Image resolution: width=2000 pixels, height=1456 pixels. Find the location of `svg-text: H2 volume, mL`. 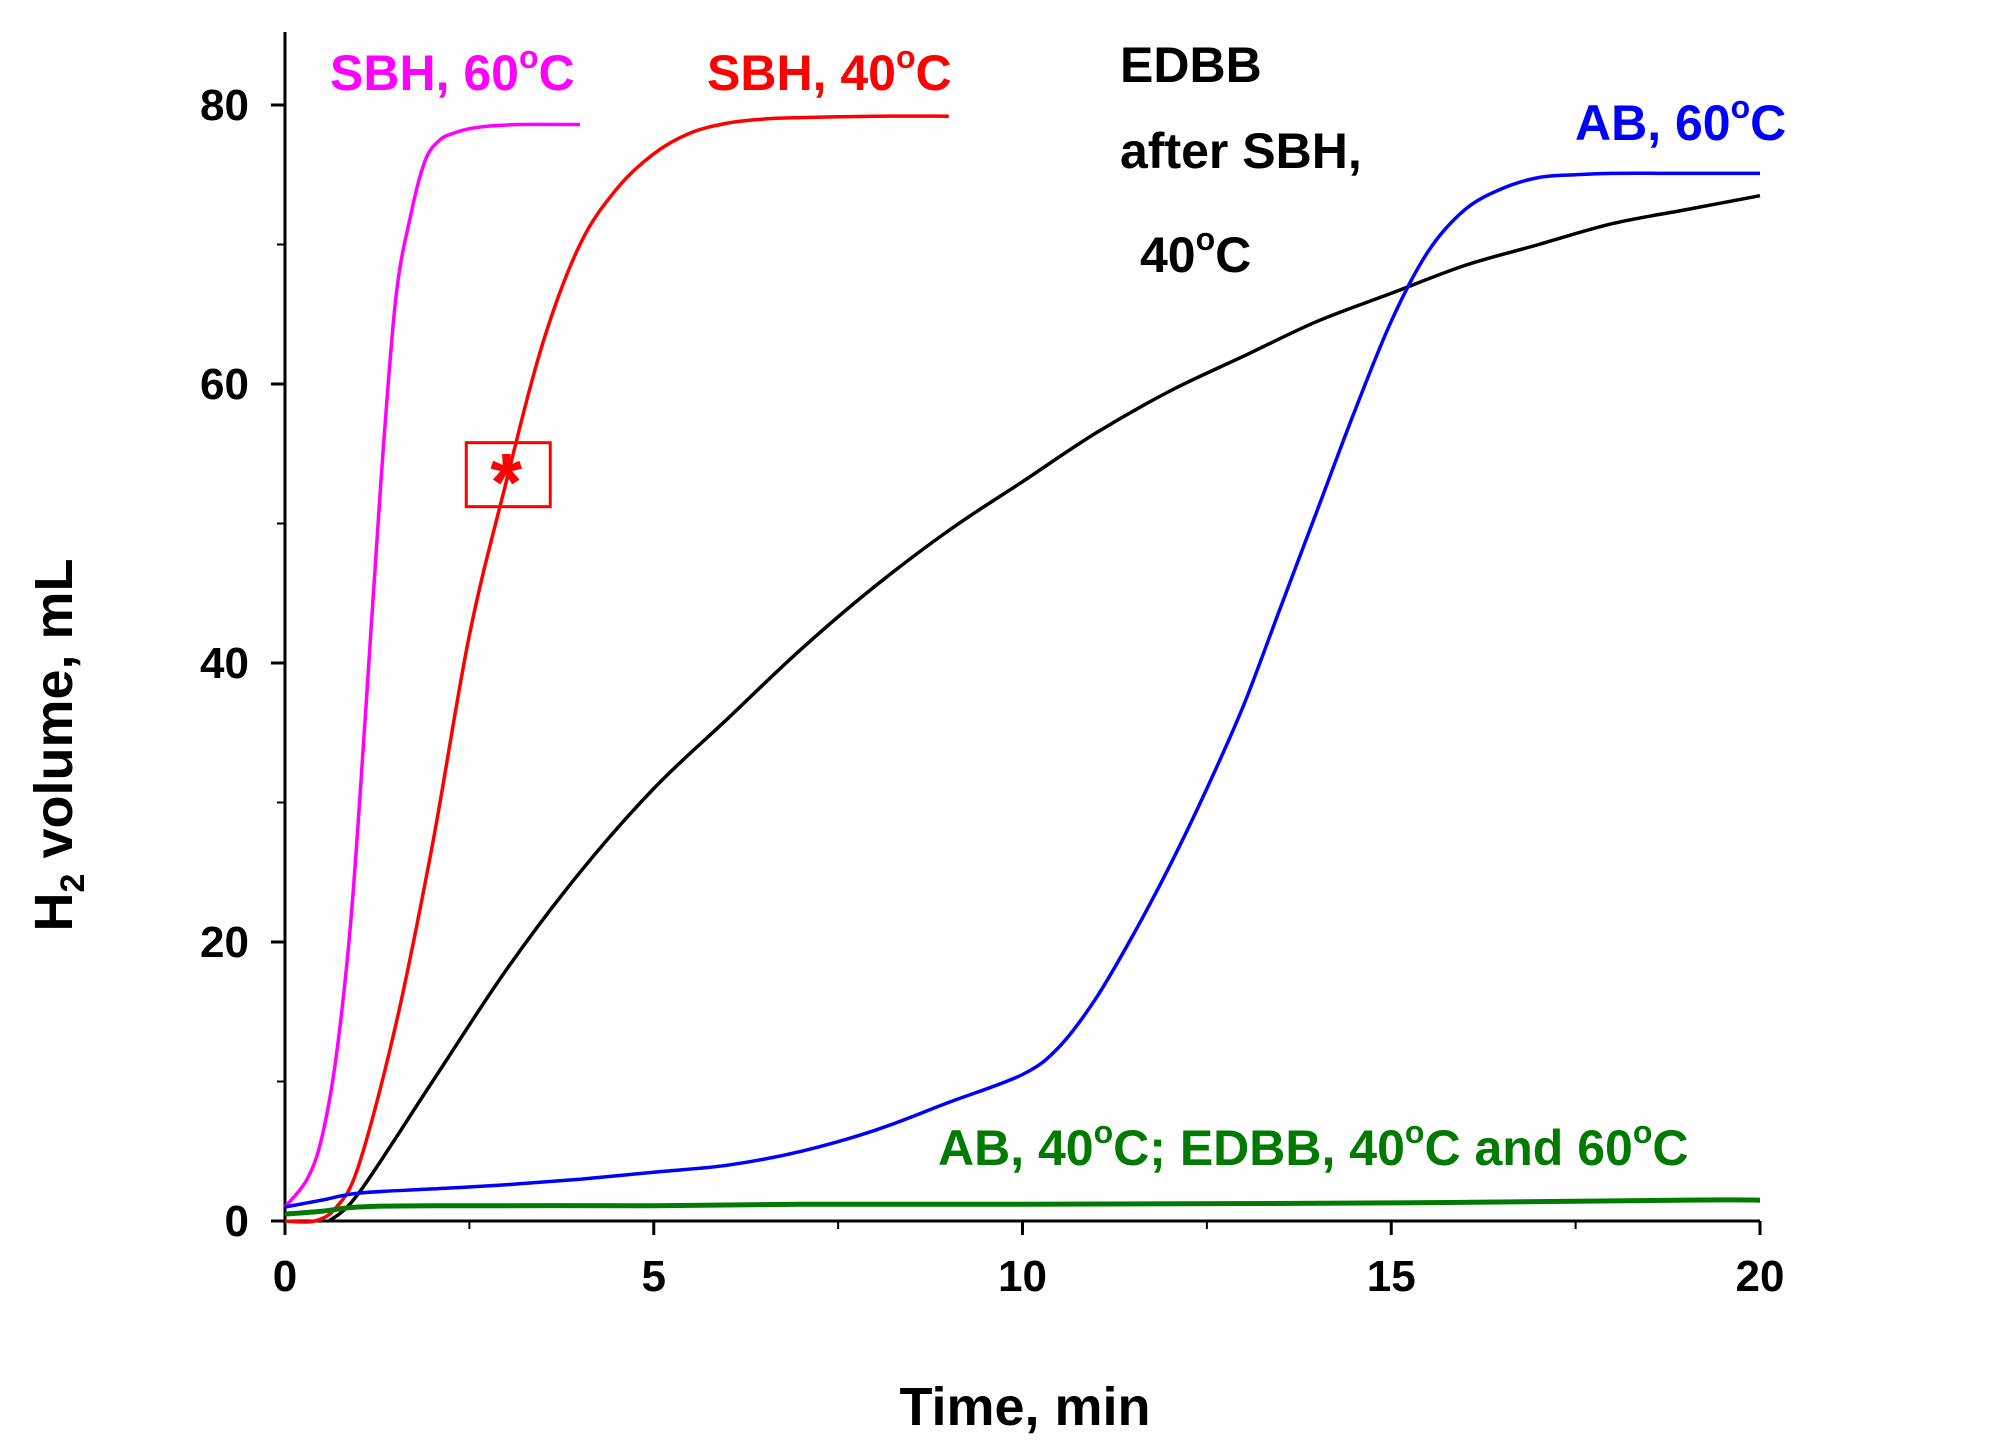

svg-text: H2 volume, mL is located at coordinates (58, 745).